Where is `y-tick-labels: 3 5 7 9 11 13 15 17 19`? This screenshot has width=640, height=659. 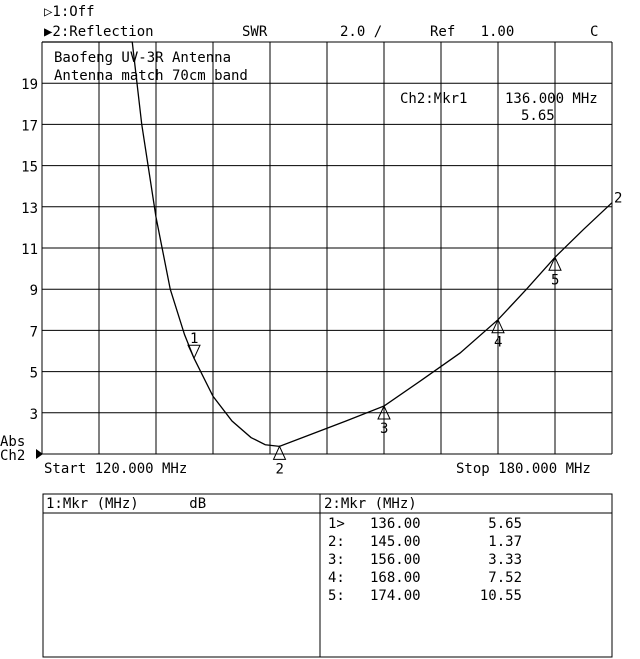 y-tick-labels: 3 5 7 9 11 13 15 17 19 is located at coordinates (29, 250).